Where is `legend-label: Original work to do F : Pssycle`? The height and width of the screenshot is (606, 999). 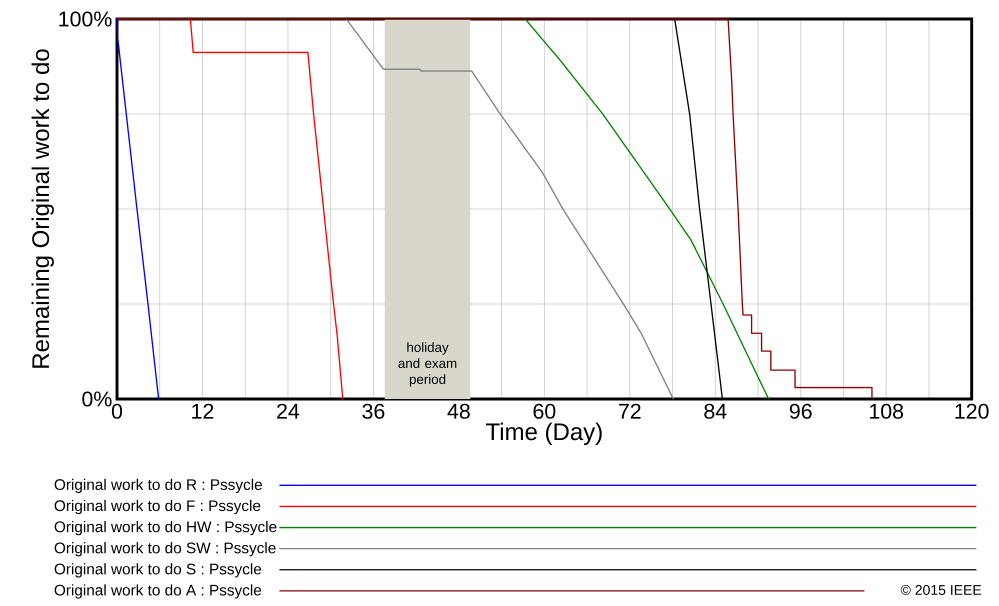
legend-label: Original work to do F : Pssycle is located at coordinates (157, 507).